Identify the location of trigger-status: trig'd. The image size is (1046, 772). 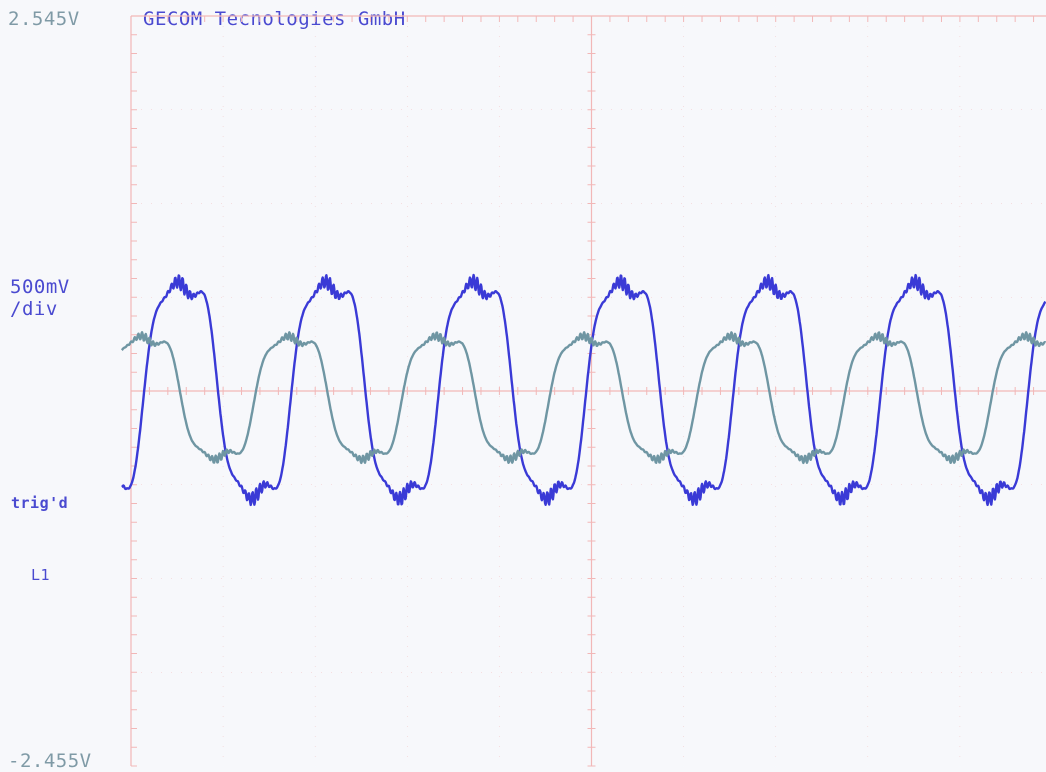
(40, 503).